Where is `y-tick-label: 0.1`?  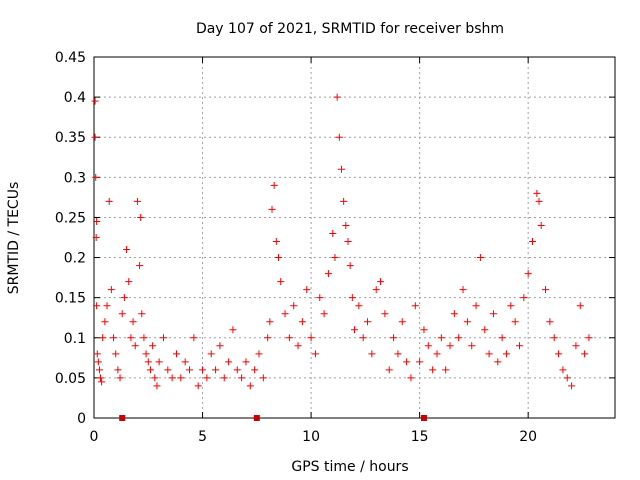 y-tick-label: 0.1 is located at coordinates (75, 339).